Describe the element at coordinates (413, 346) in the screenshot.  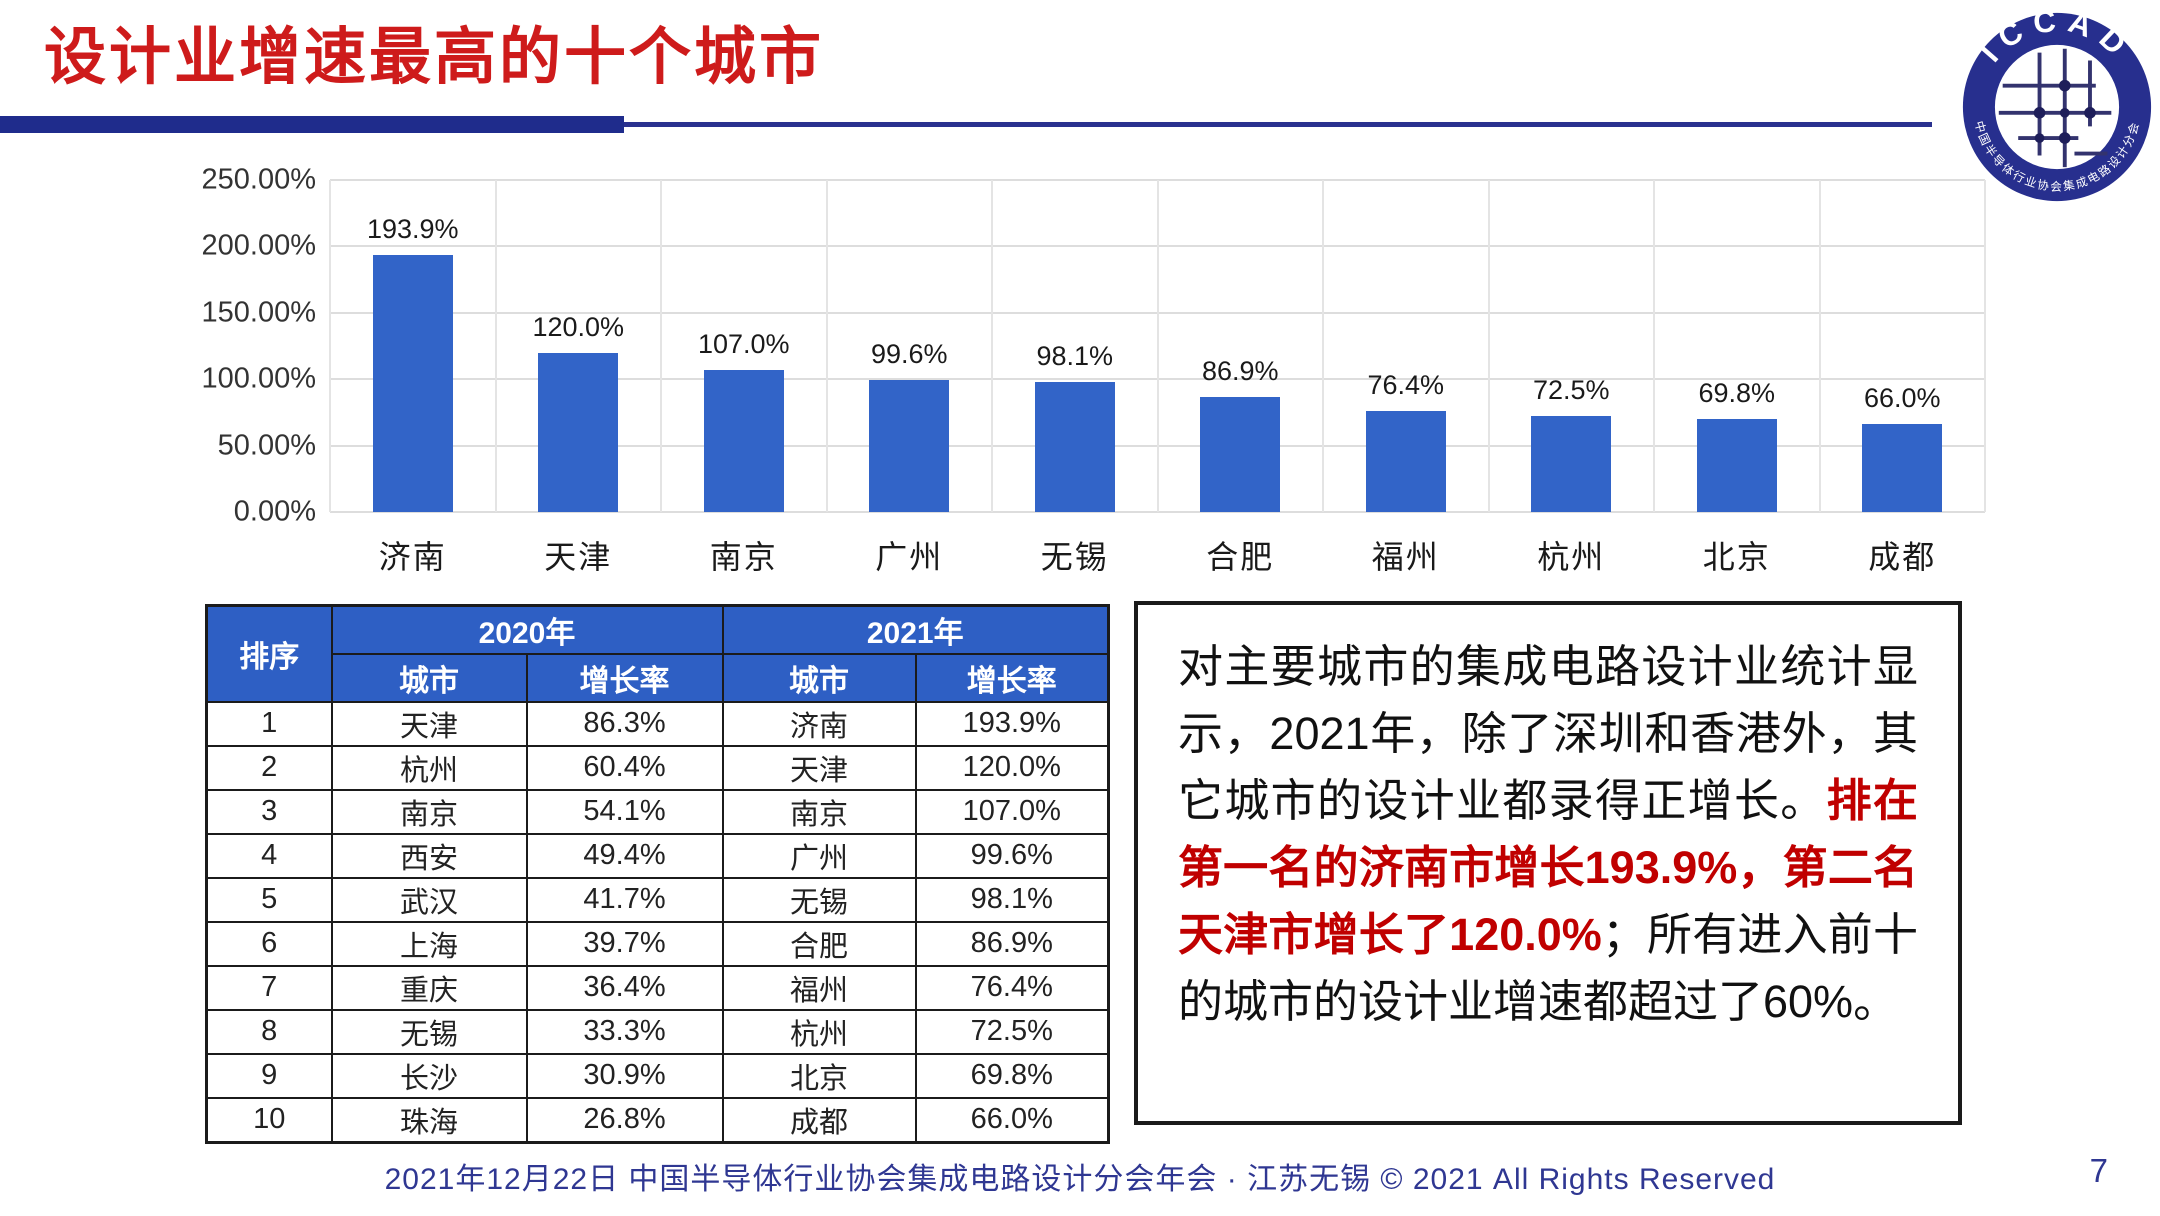
I see `bar-column: 193.9%` at that location.